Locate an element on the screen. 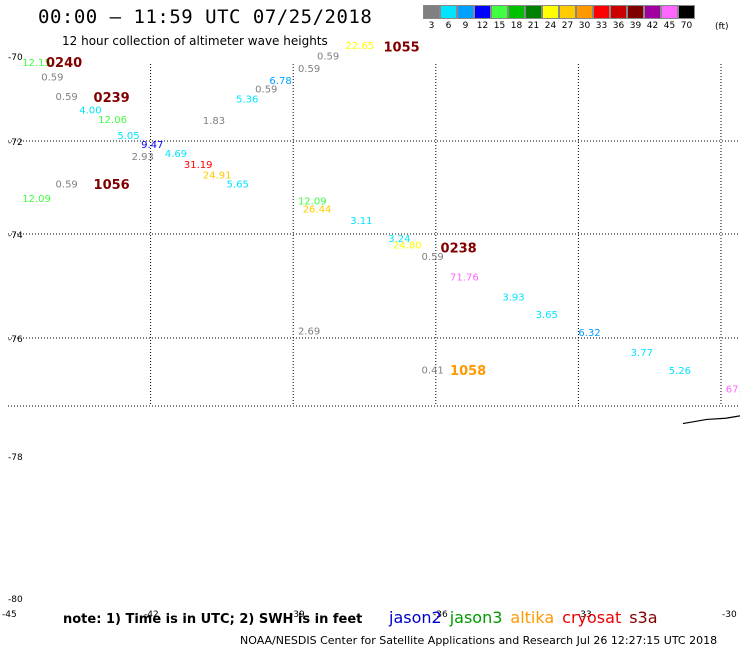 The height and width of the screenshot is (654, 740). scale-label: 70 is located at coordinates (686, 26).